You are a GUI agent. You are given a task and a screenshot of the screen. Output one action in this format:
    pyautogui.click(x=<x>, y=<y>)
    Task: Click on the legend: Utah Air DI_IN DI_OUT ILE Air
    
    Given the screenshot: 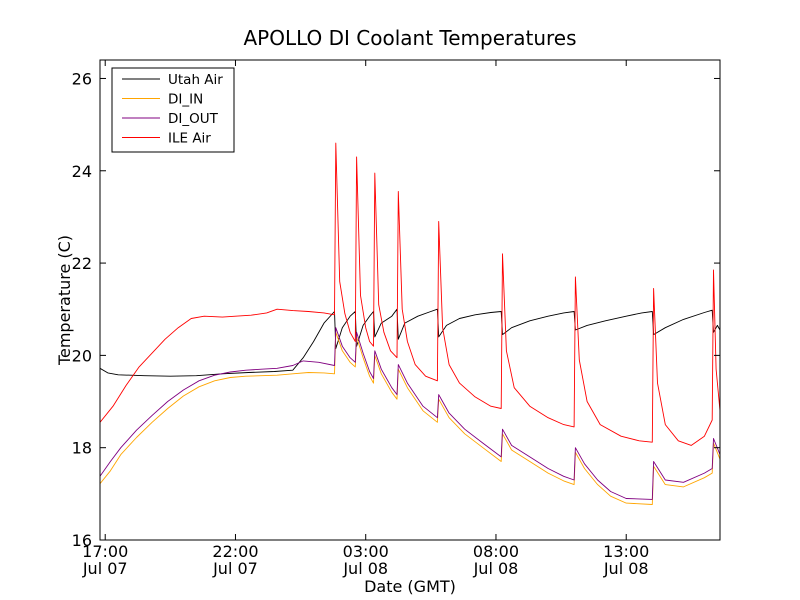 What is the action you would take?
    pyautogui.click(x=173, y=110)
    